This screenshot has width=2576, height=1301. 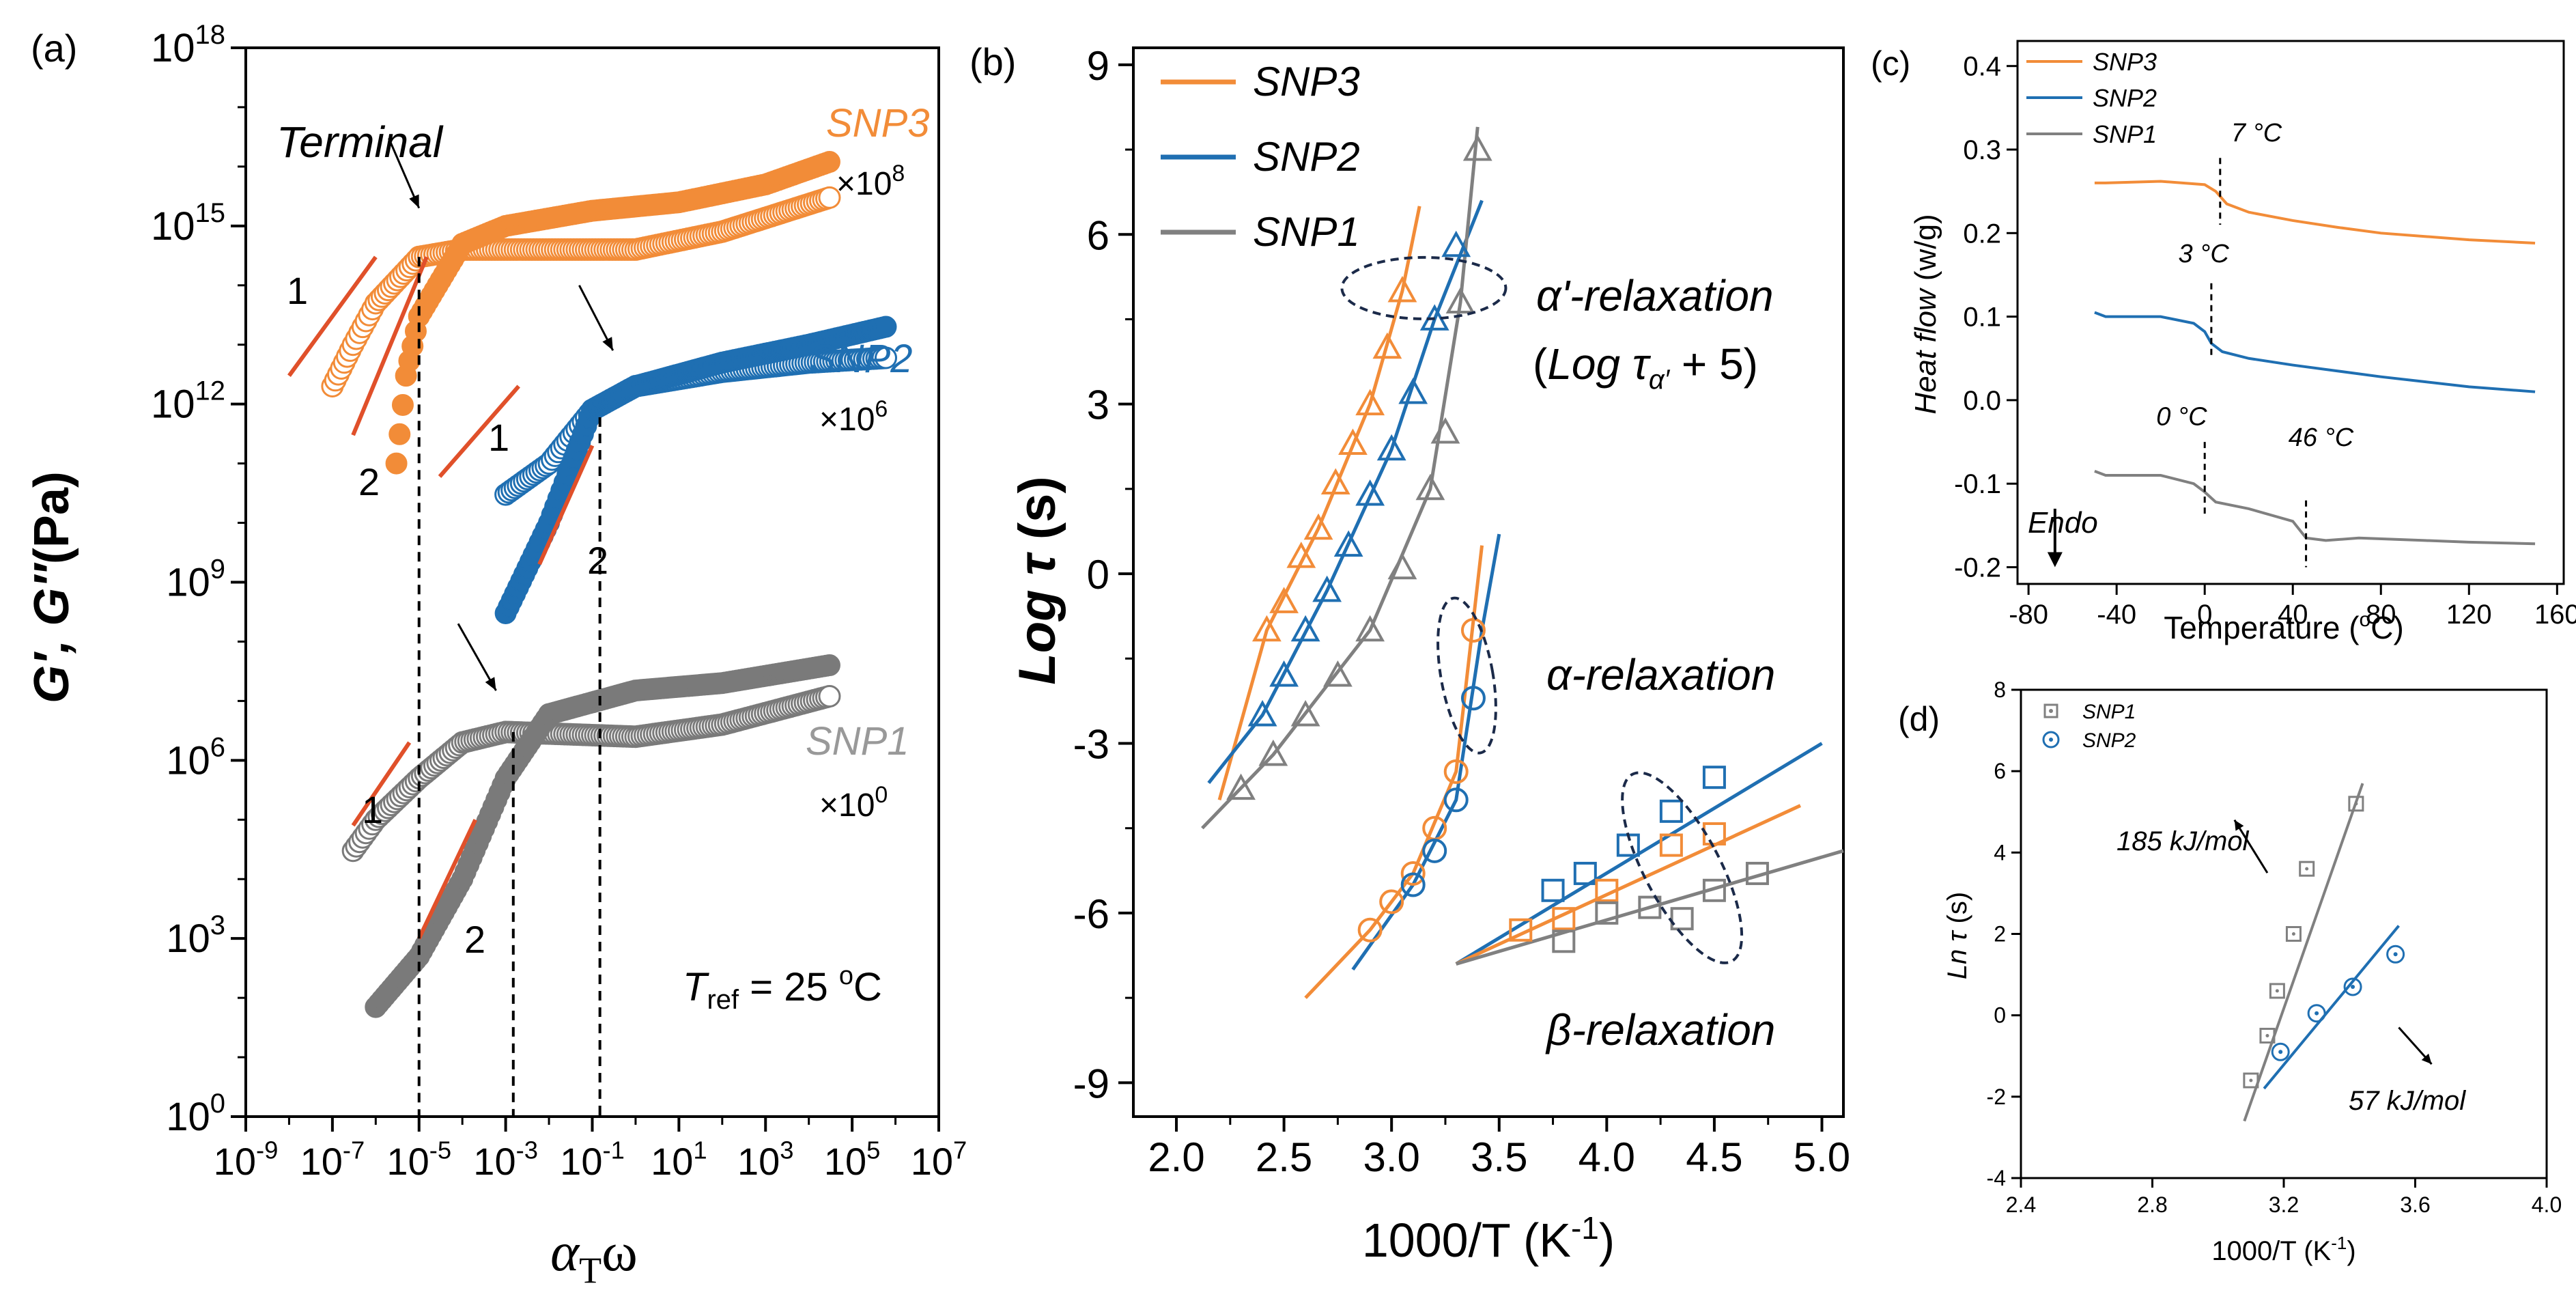 I want to click on y-tick-label: 9, so click(x=1098, y=66).